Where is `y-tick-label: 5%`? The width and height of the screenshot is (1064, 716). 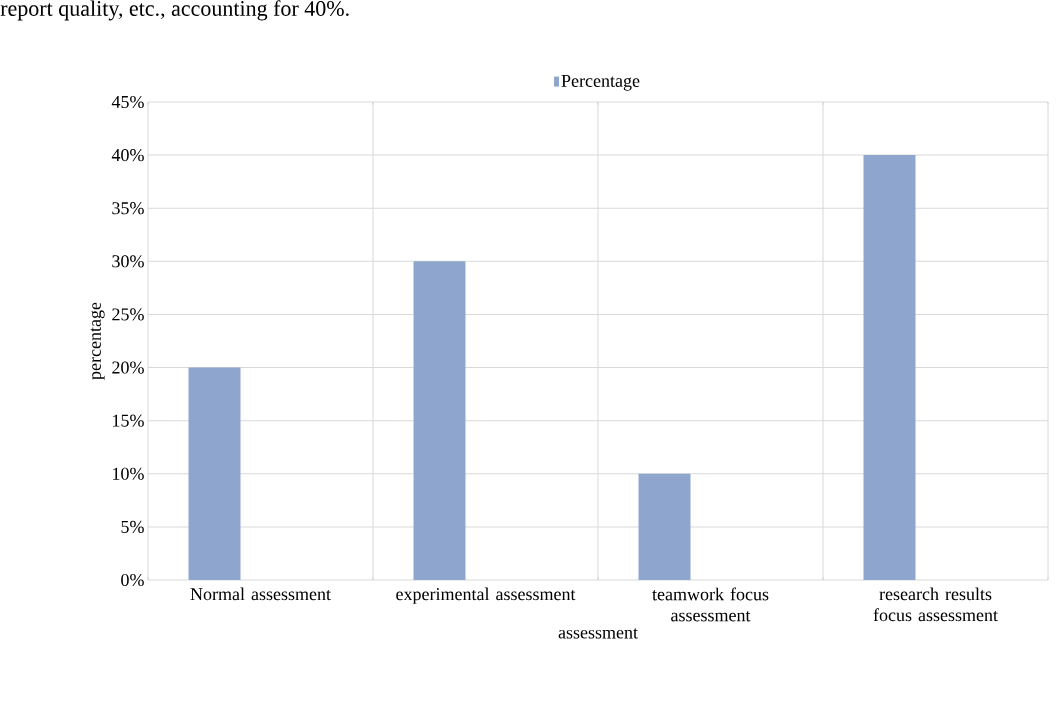 y-tick-label: 5% is located at coordinates (132, 526).